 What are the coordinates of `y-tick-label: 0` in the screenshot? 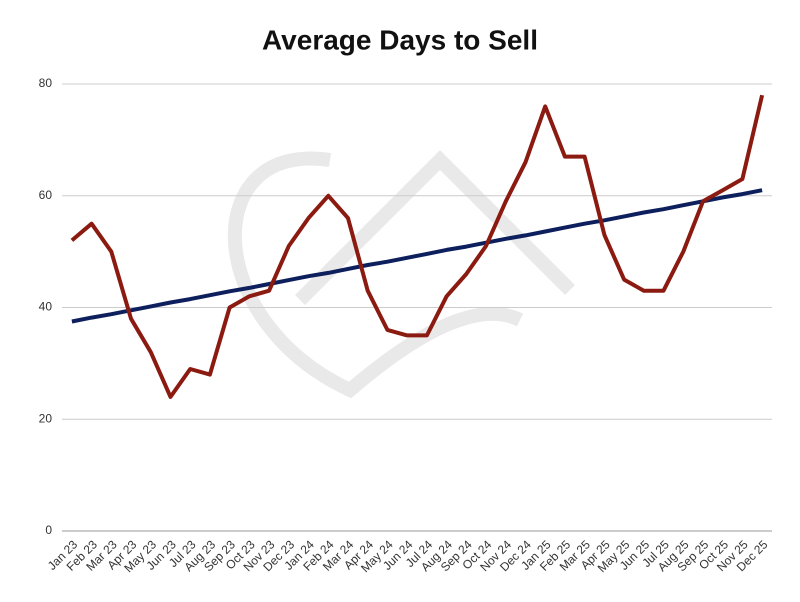 It's located at (48, 530).